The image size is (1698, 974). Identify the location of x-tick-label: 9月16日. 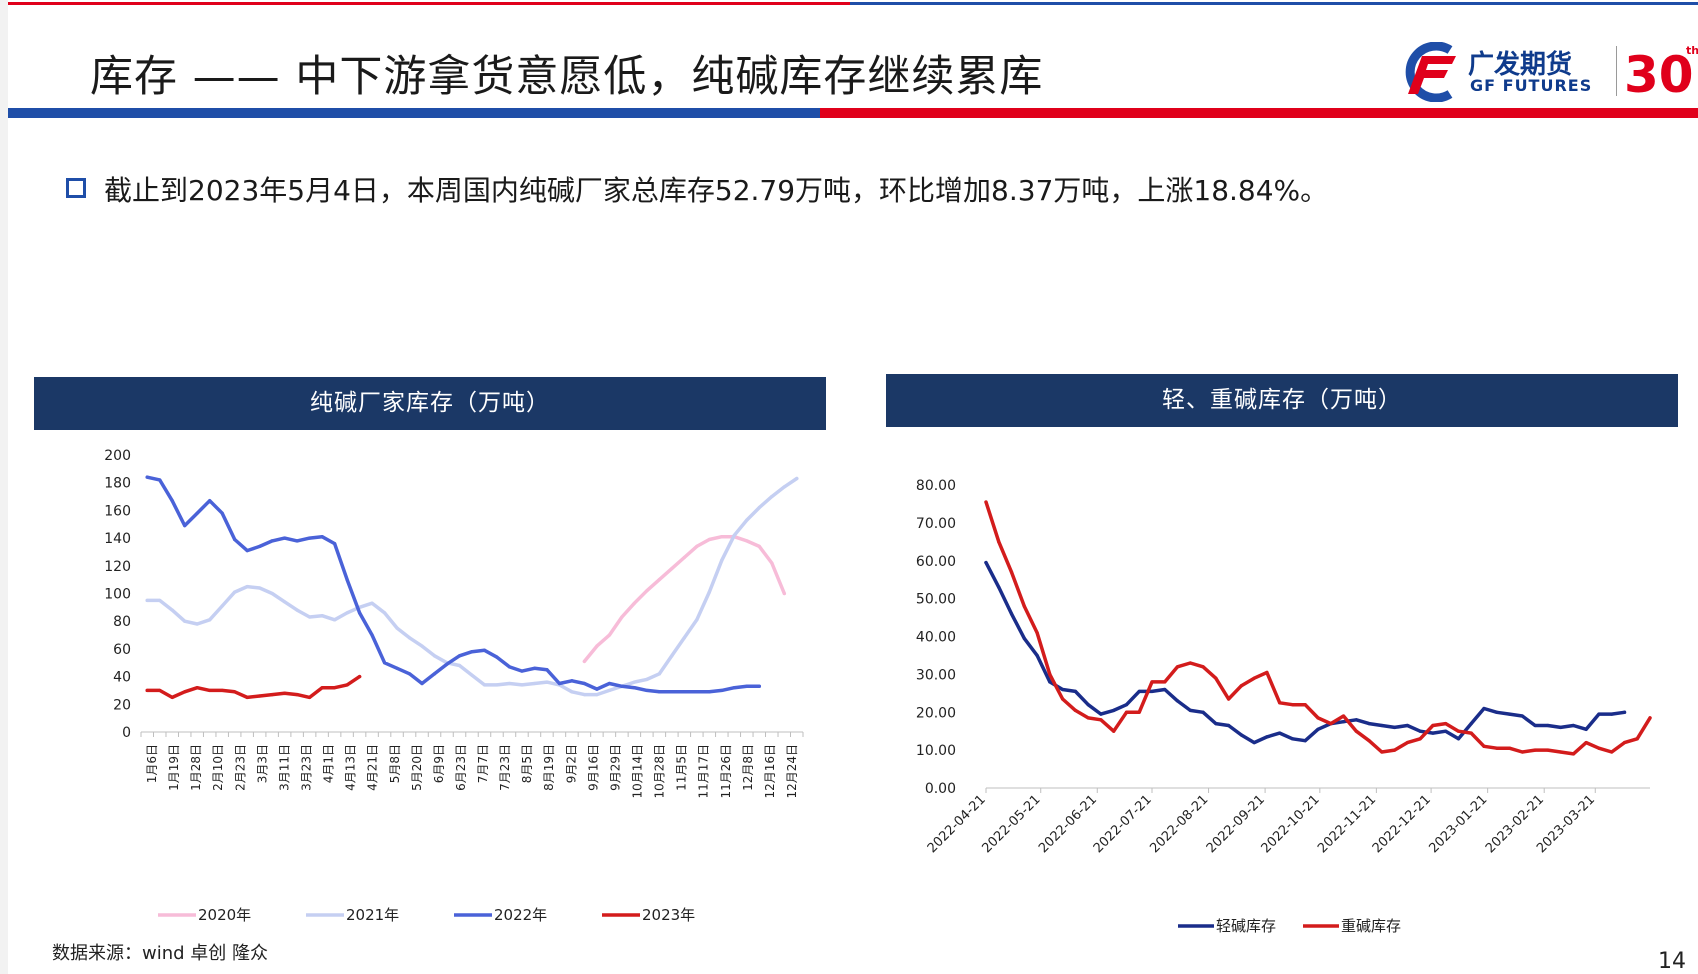
(593, 767).